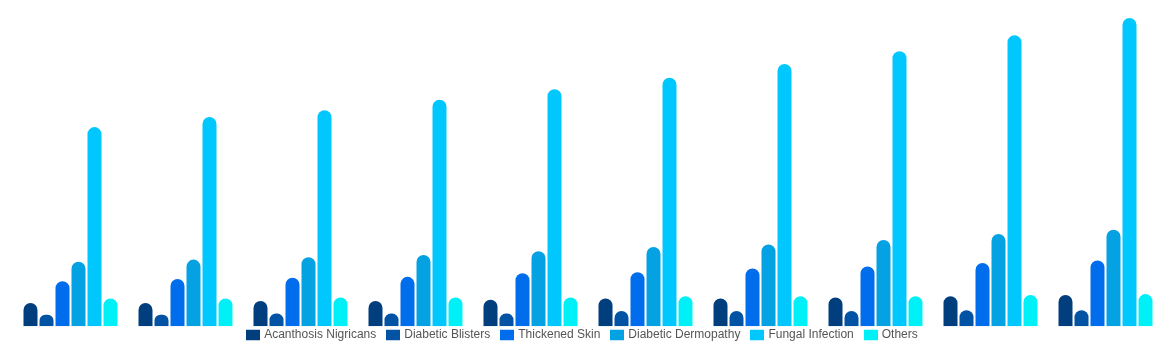 This screenshot has width=1174, height=350. I want to click on legend-label: Diabetic Dermopathy, so click(684, 334).